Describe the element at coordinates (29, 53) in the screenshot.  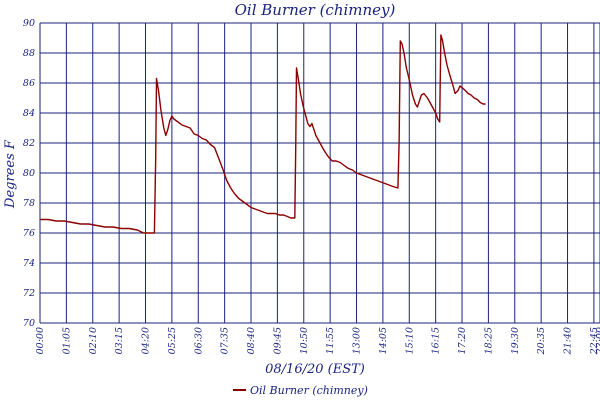
I see `y-tick-label: 88` at that location.